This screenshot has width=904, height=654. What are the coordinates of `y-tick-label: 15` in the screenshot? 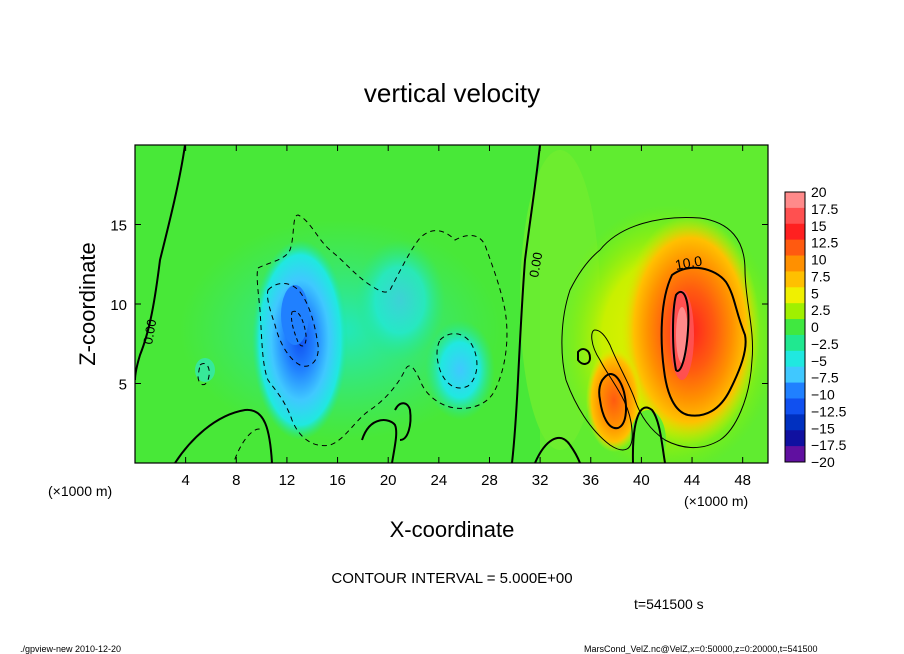 It's located at (118, 226).